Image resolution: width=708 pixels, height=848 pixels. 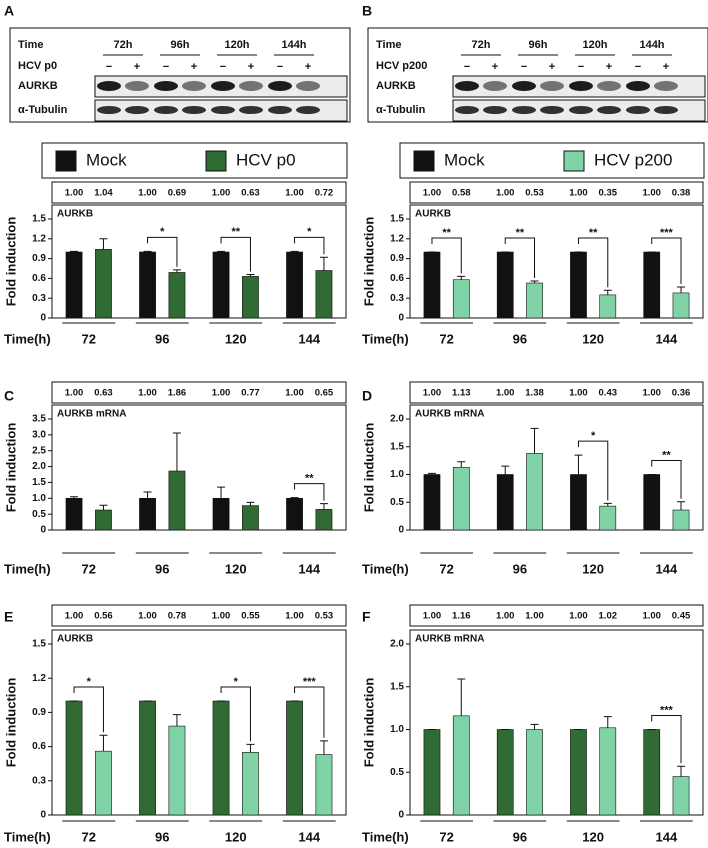 What do you see at coordinates (594, 45) in the screenshot?
I see `blot-time: 120h` at bounding box center [594, 45].